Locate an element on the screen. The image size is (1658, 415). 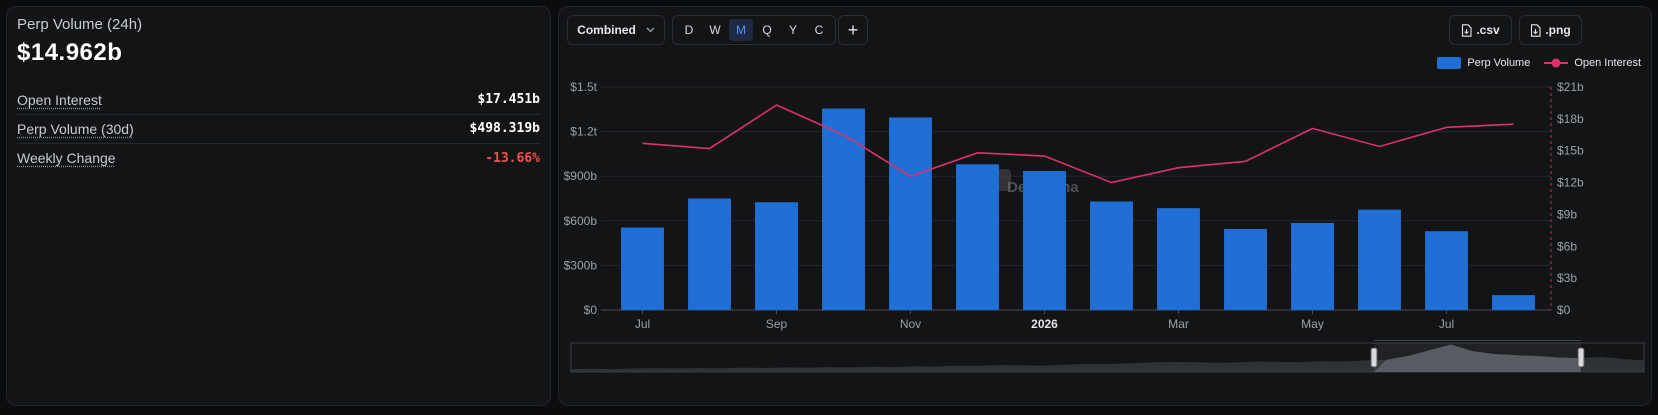
watermark-text: DefiLlama is located at coordinates (1043, 187).